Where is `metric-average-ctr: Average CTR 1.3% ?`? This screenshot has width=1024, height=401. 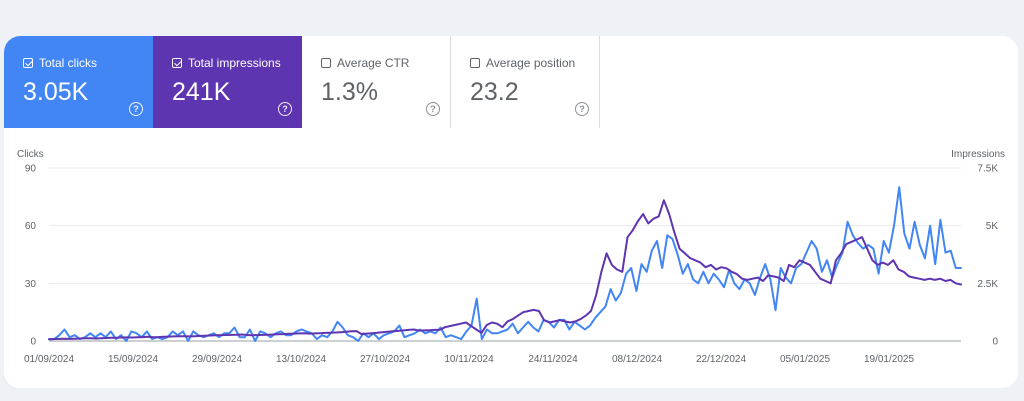
metric-average-ctr: Average CTR 1.3% ? is located at coordinates (376, 82).